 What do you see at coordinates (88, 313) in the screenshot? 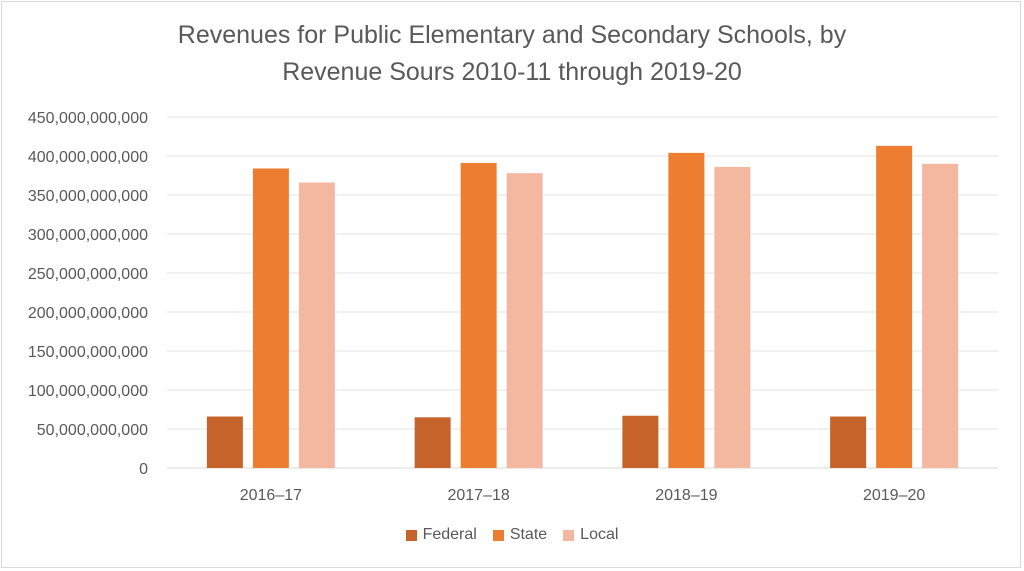
I see `y-tick-label: 200,000,000,000` at bounding box center [88, 313].